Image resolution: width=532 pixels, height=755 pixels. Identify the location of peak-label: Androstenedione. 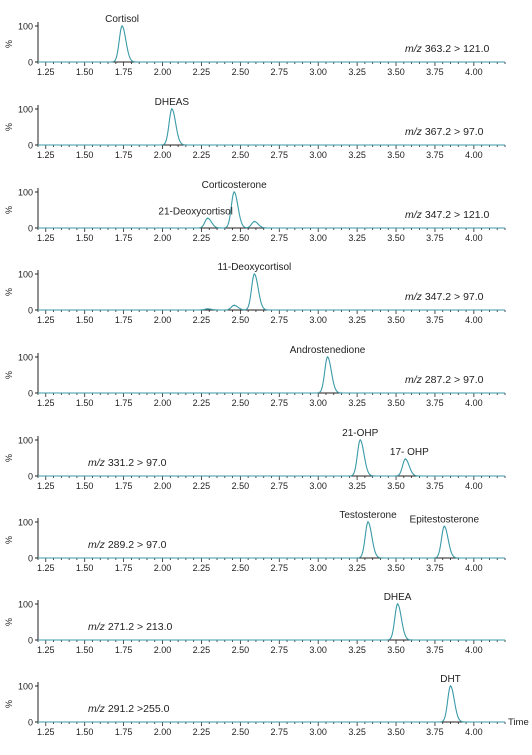
(328, 350).